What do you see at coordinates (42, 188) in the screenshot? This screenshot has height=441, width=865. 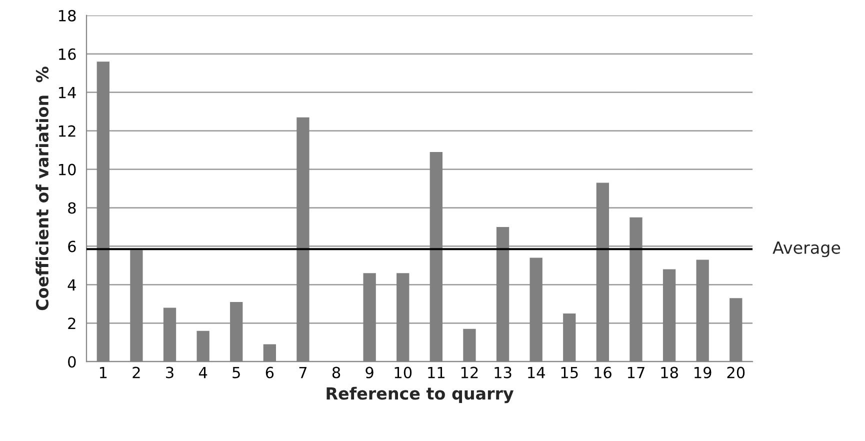 I see `y-axis-title: Coefficient of variation %` at bounding box center [42, 188].